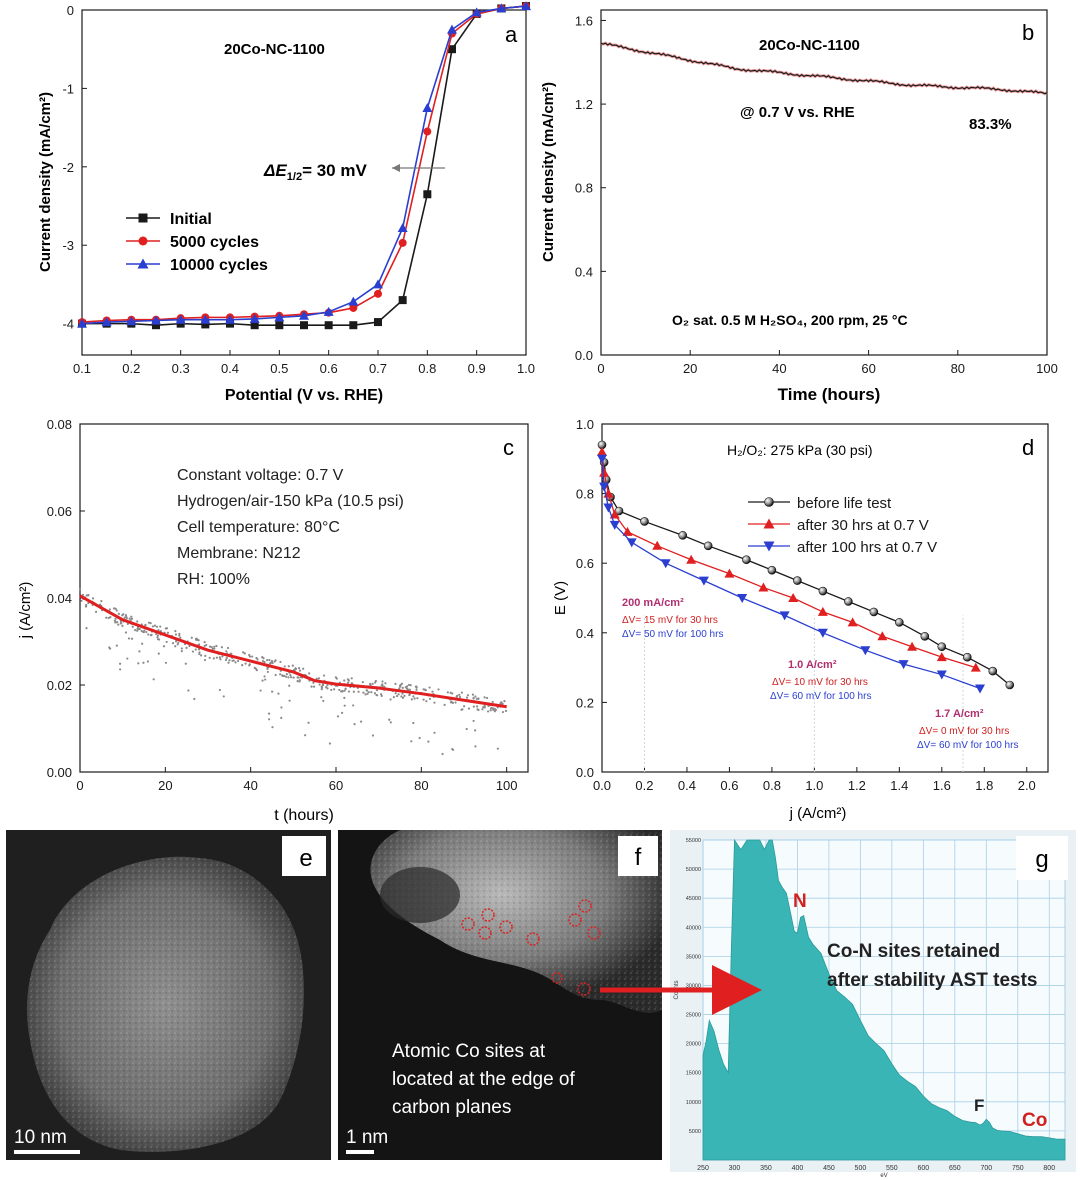 The height and width of the screenshot is (1180, 1080). Describe the element at coordinates (304, 815) in the screenshot. I see `panel-c-xlabel: t (hours)` at that location.